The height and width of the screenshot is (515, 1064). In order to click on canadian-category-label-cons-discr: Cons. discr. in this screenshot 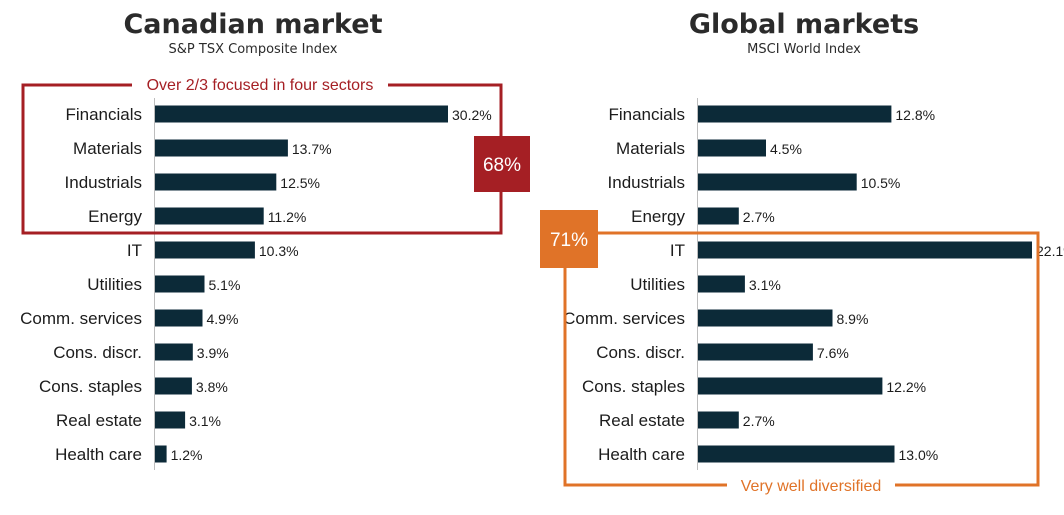, I will do `click(97, 352)`.